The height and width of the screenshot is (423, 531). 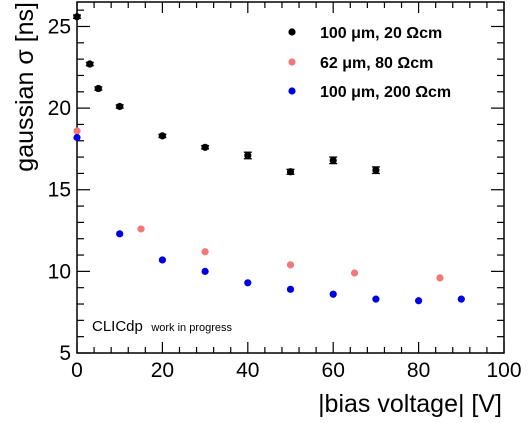 What do you see at coordinates (503, 370) in the screenshot?
I see `x-tick-label: 100` at bounding box center [503, 370].